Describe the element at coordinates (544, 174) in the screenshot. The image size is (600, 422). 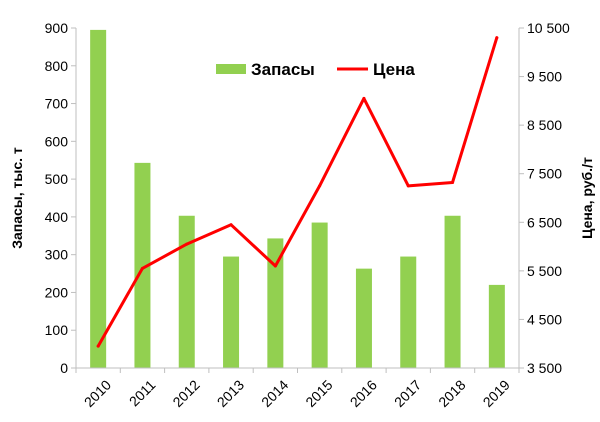
I see `right-tick-label: 7 500` at that location.